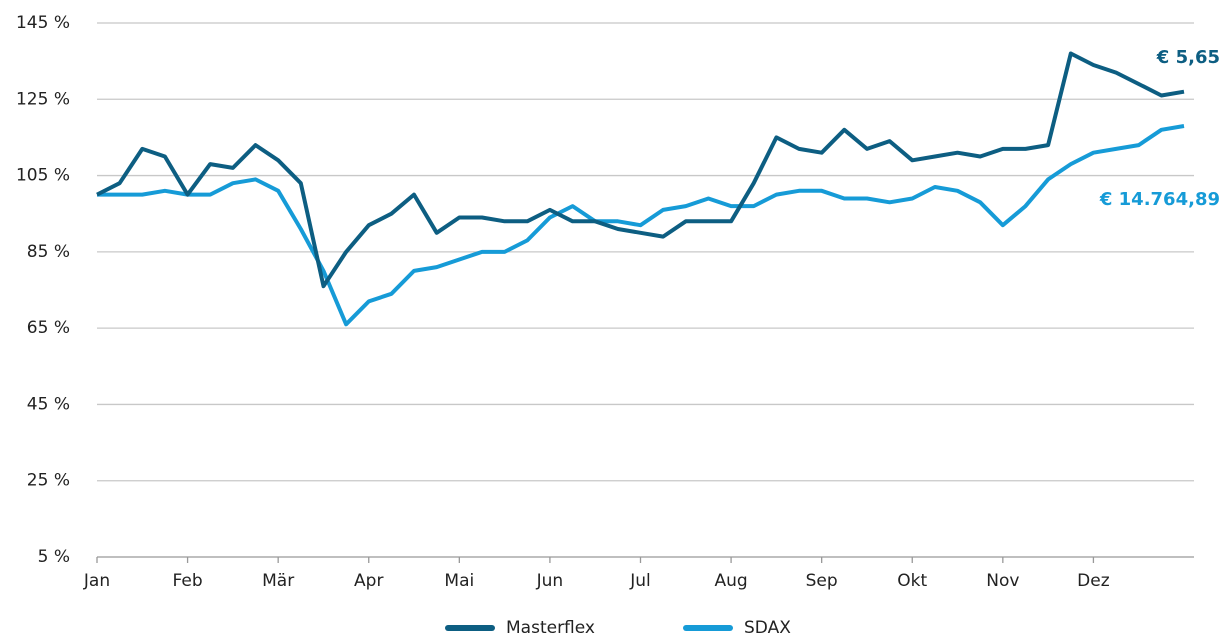  Describe the element at coordinates (1188, 57) in the screenshot. I see `annotation: € 5,65` at that location.